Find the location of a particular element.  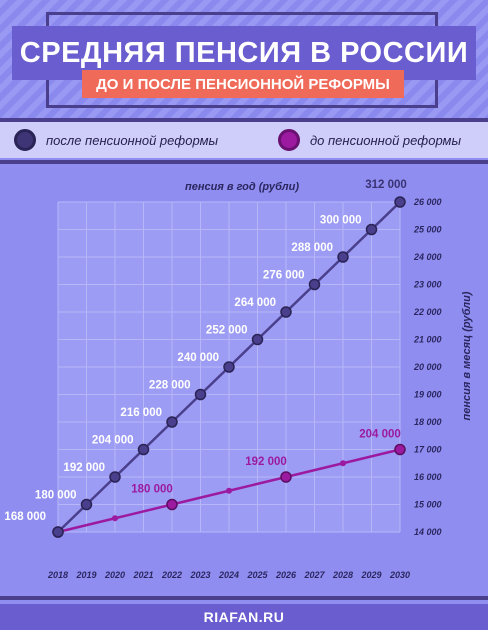

x-tick-label: 2018 is located at coordinates (57, 575).